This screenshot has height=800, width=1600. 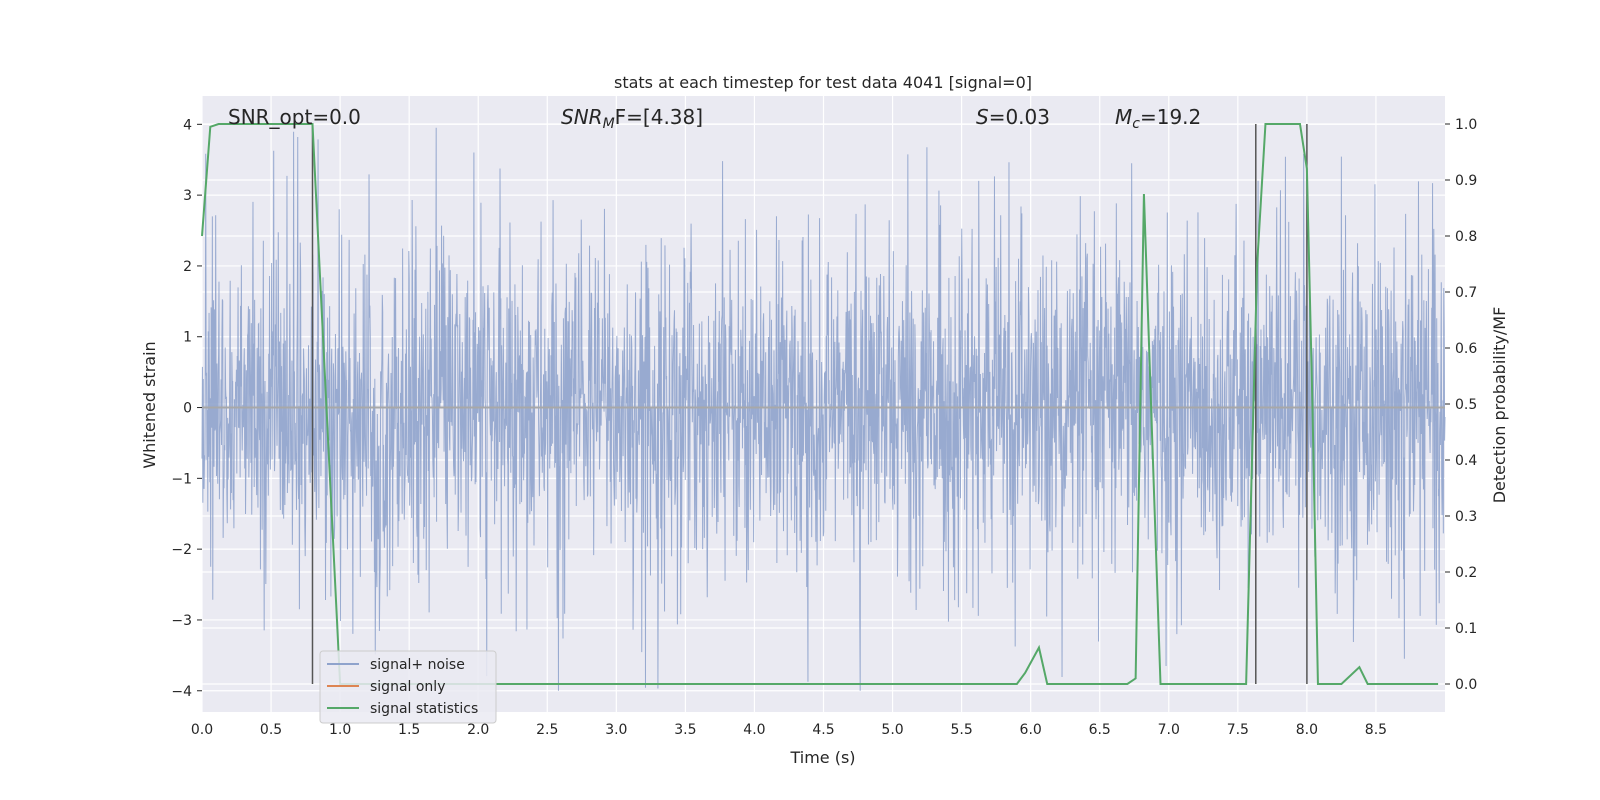 What do you see at coordinates (294, 117) in the screenshot?
I see `annotation-snr-opt: SNR_opt=0.0` at bounding box center [294, 117].